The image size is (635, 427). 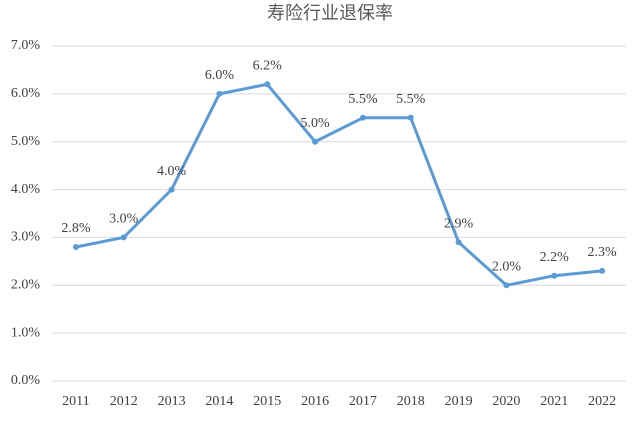 What do you see at coordinates (411, 401) in the screenshot?
I see `x-tick-label: 2018` at bounding box center [411, 401].